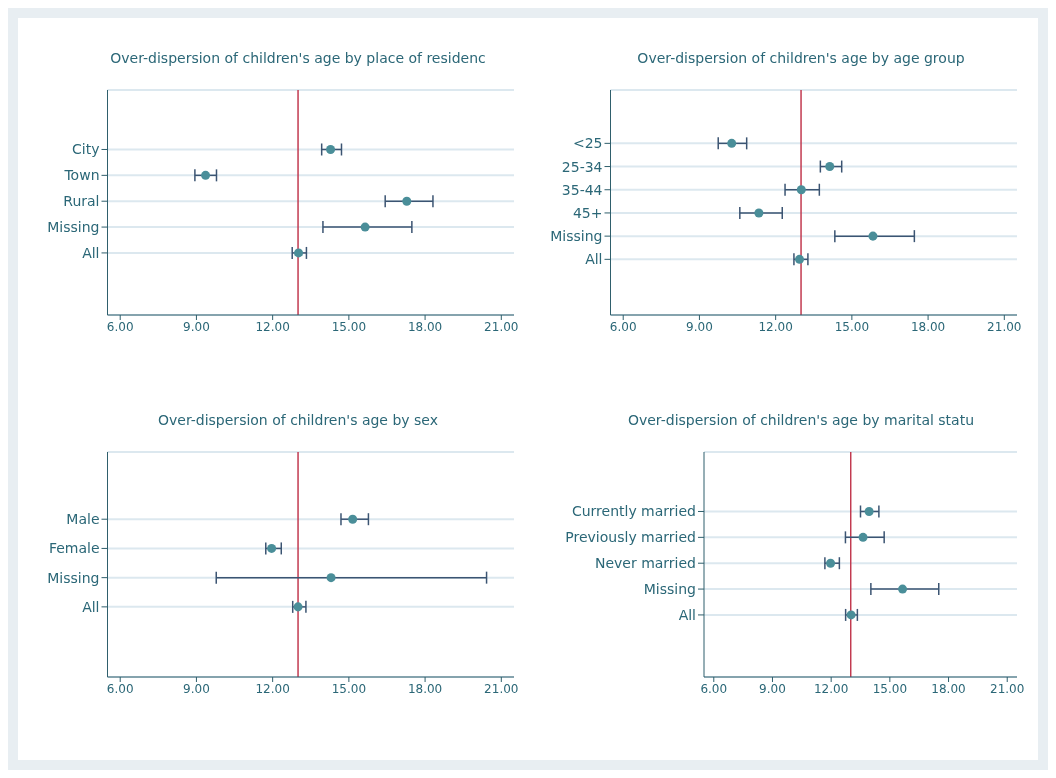 The height and width of the screenshot is (778, 1056). Describe the element at coordinates (587, 212) in the screenshot. I see `y-tick-label: 45+` at that location.